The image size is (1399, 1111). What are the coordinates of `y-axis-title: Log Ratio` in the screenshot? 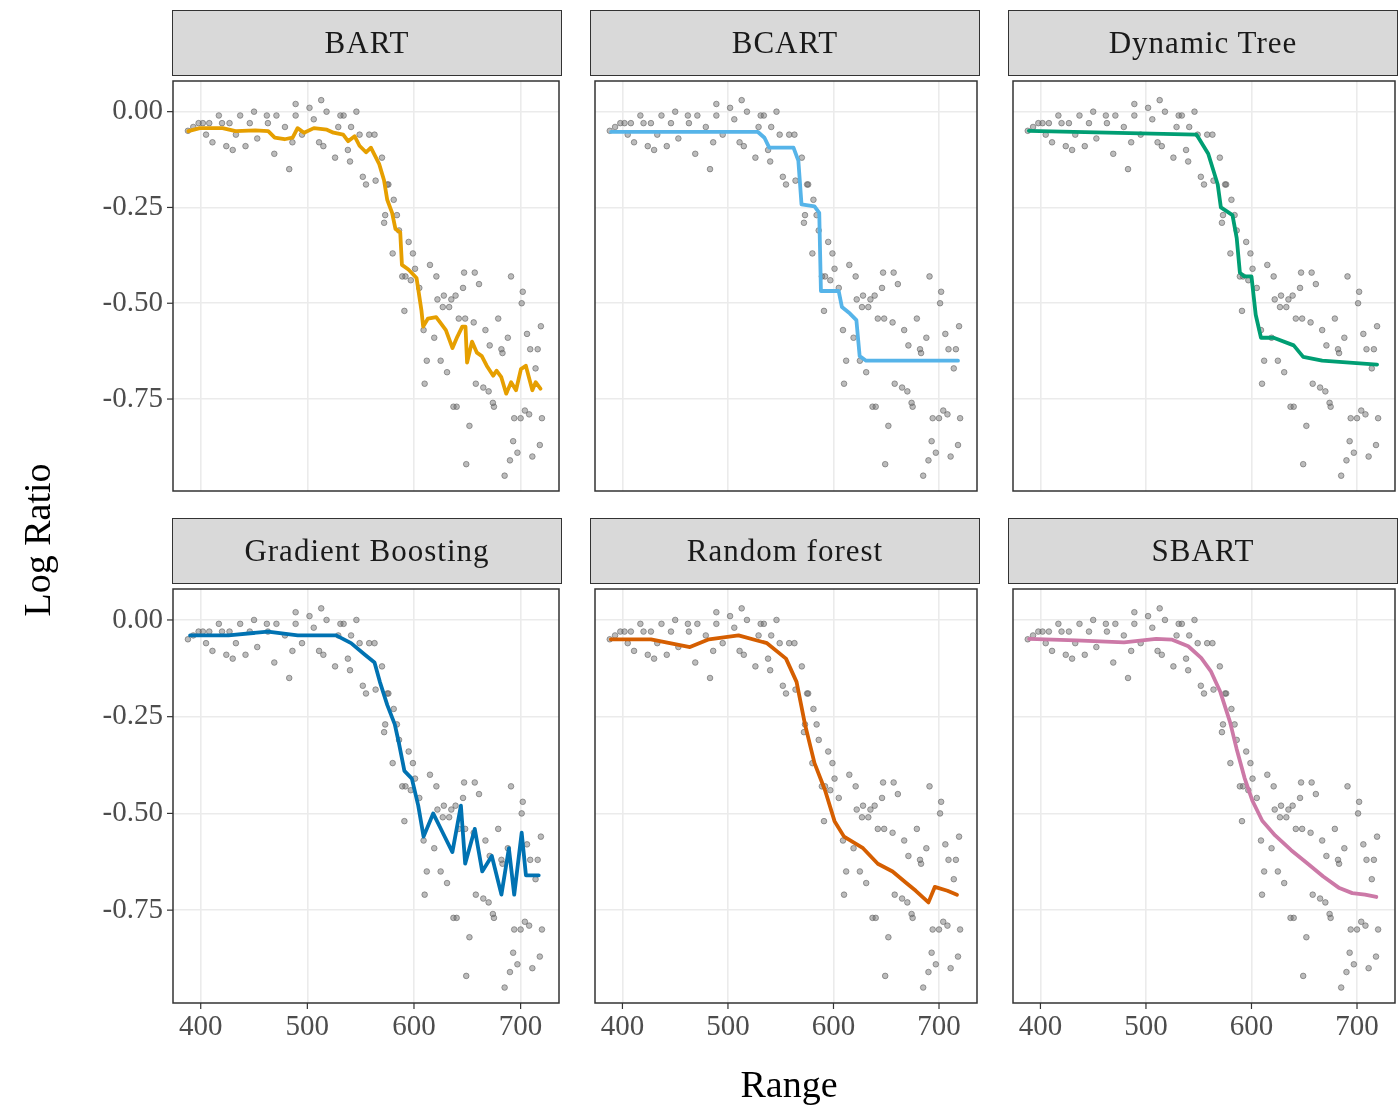 It's located at (36, 540).